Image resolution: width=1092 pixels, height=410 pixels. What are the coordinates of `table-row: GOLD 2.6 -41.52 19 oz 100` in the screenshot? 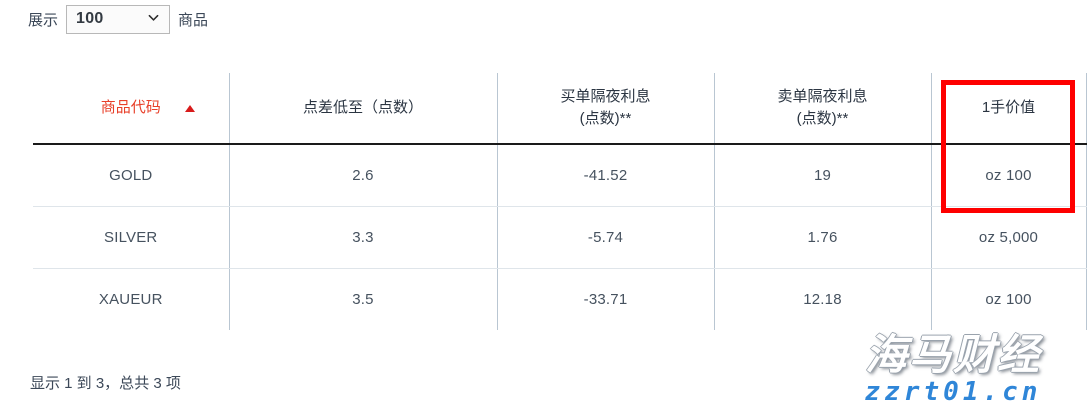 It's located at (560, 175).